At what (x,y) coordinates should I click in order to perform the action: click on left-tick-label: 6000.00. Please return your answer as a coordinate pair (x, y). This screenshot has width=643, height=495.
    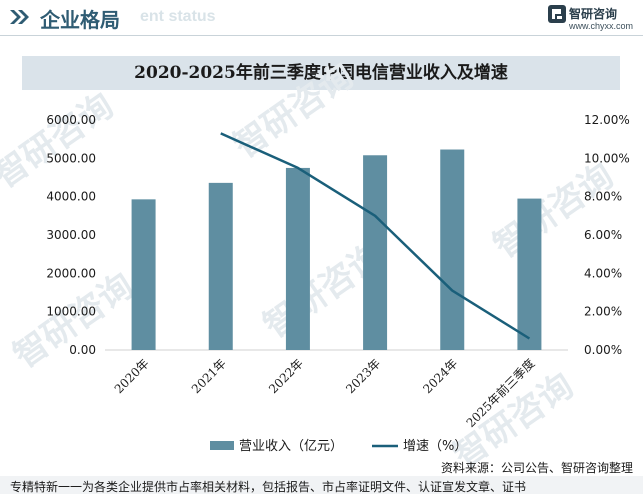
    Looking at the image, I should click on (71, 120).